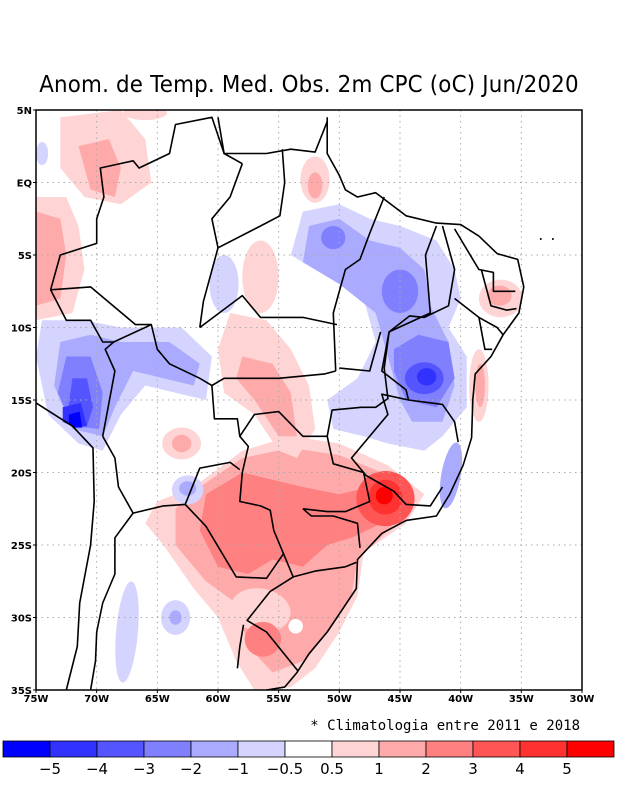 This screenshot has width=618, height=800. Describe the element at coordinates (295, 626) in the screenshot. I see `rs-white-spot` at that location.